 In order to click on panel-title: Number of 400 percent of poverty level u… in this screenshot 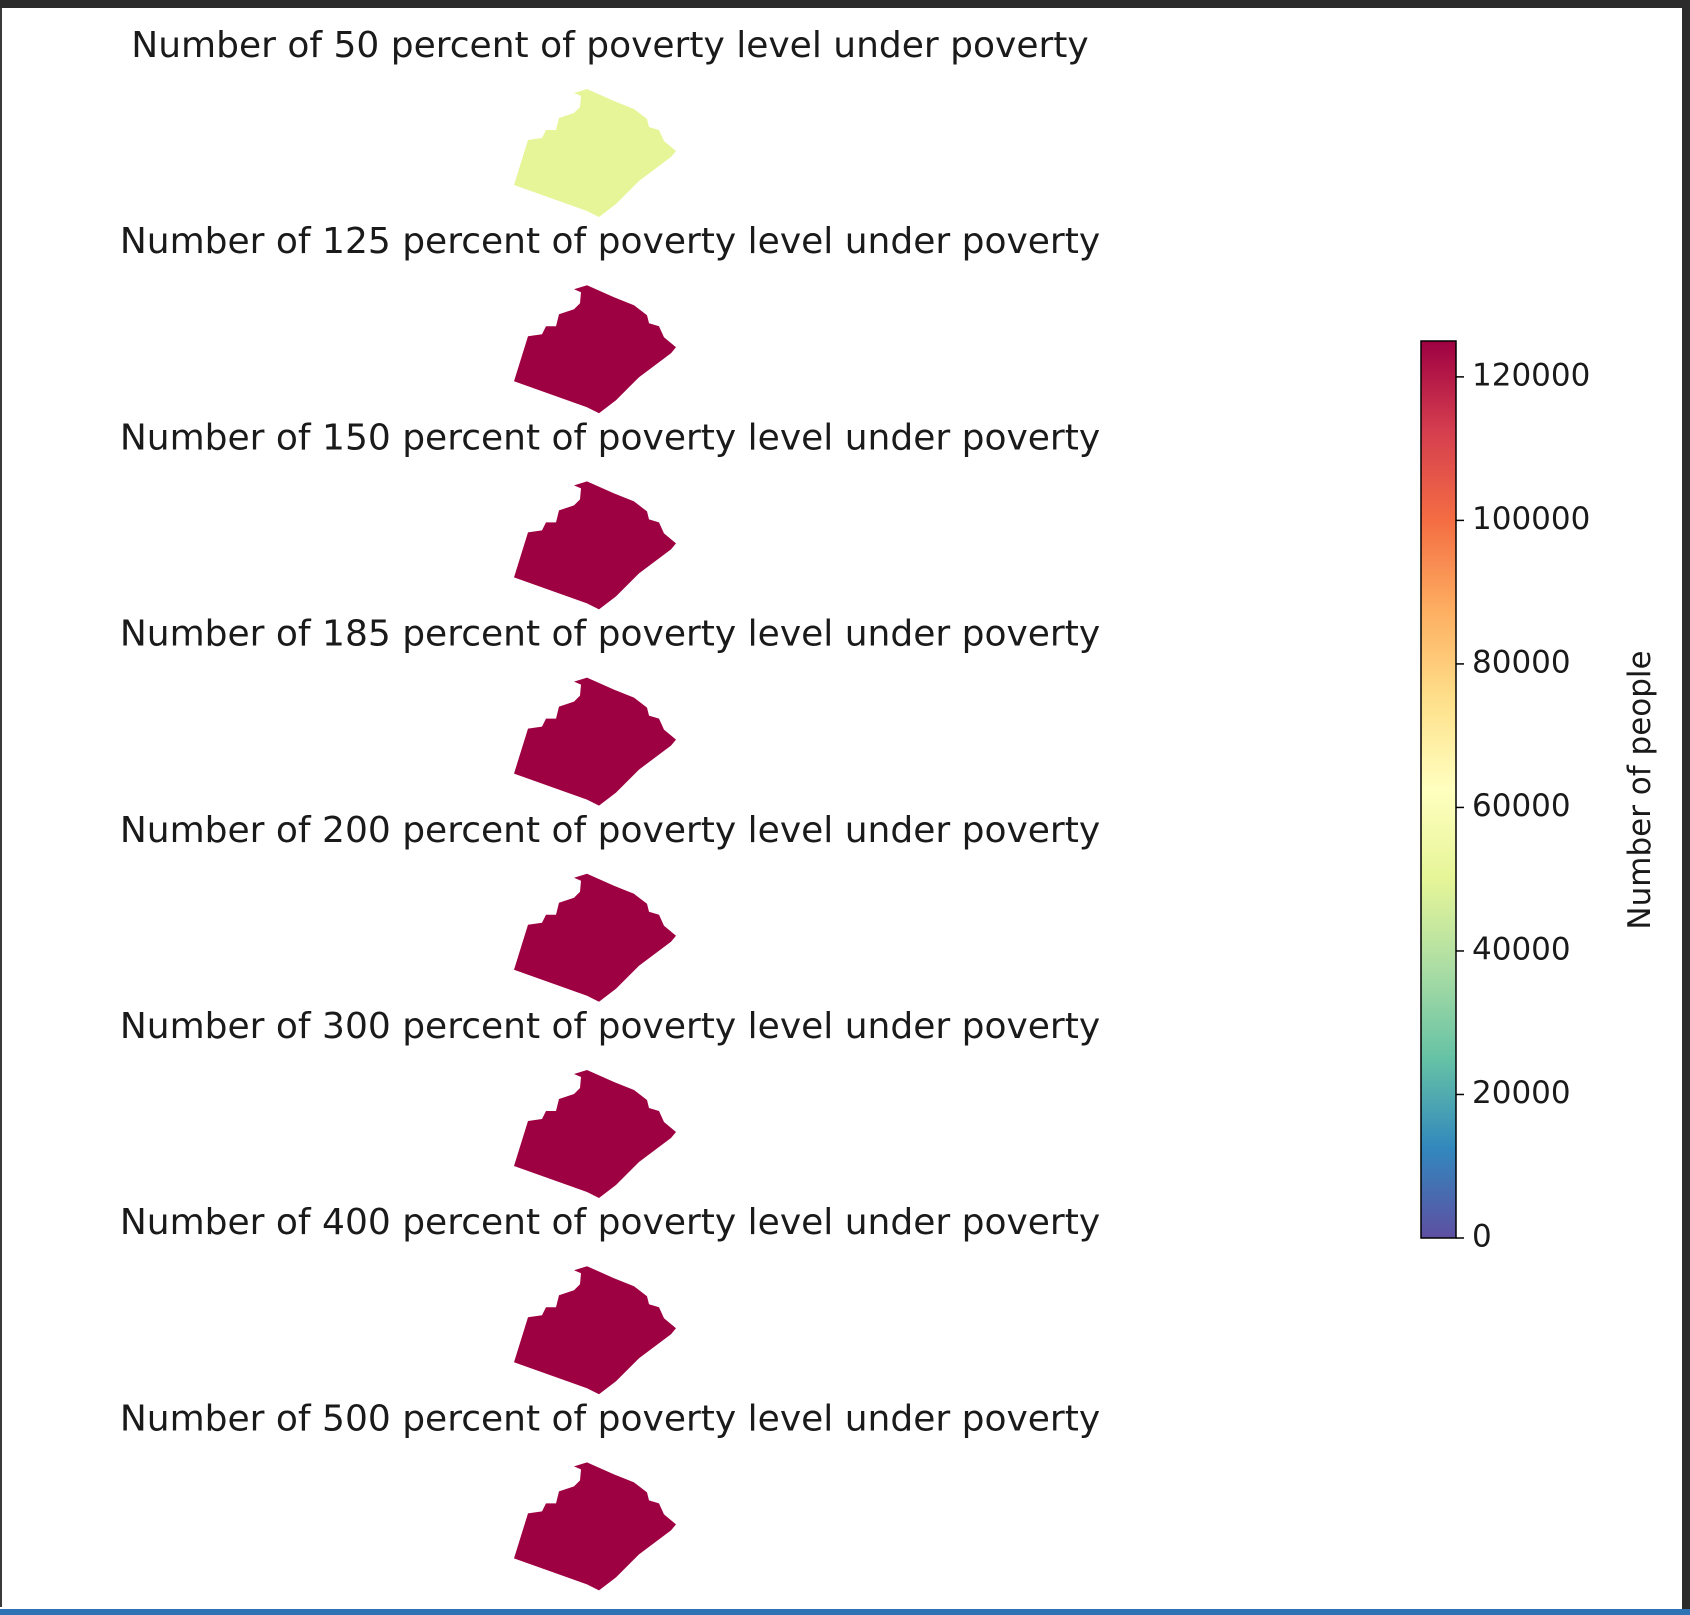, I will do `click(610, 1222)`.